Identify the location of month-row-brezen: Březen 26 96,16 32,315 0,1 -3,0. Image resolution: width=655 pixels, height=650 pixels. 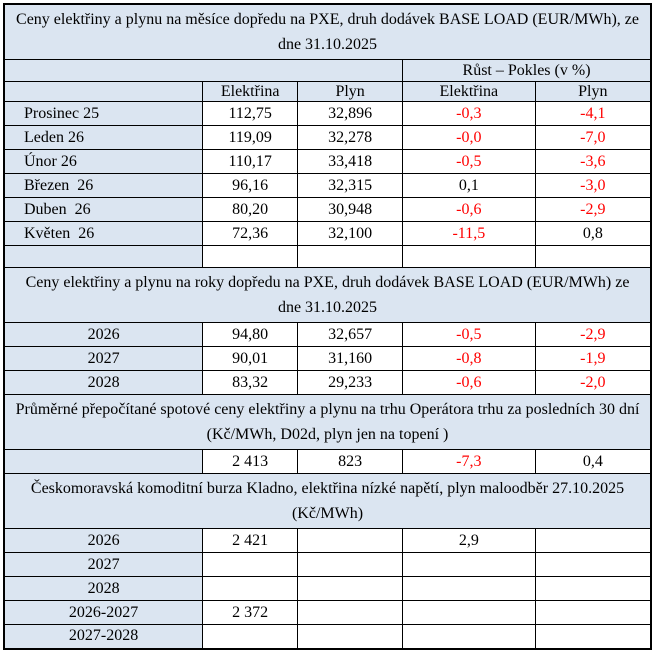
(327, 185).